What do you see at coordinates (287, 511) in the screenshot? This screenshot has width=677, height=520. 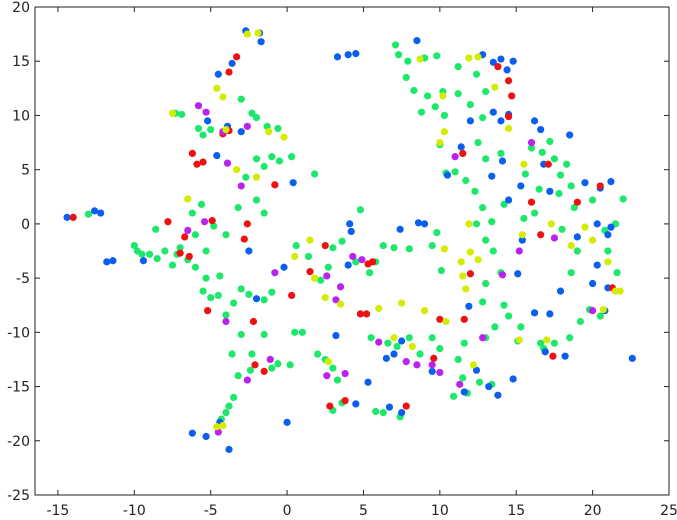 I see `x-tick-label: 0` at bounding box center [287, 511].